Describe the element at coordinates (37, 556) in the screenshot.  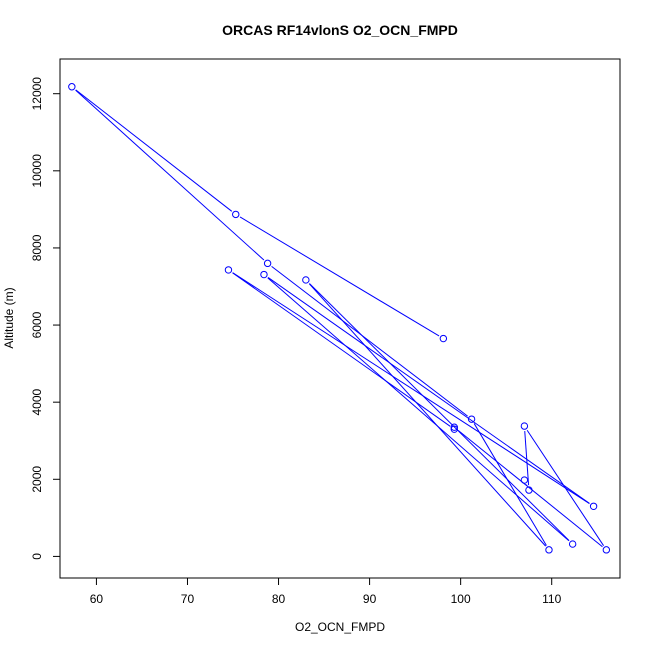
I see `y-tick-label: 0` at that location.